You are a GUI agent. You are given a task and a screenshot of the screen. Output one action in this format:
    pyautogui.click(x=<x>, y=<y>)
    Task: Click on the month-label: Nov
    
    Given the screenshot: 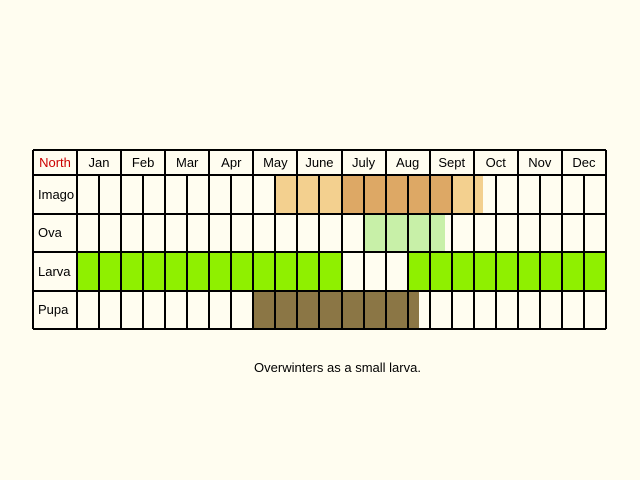 What is the action you would take?
    pyautogui.click(x=540, y=162)
    